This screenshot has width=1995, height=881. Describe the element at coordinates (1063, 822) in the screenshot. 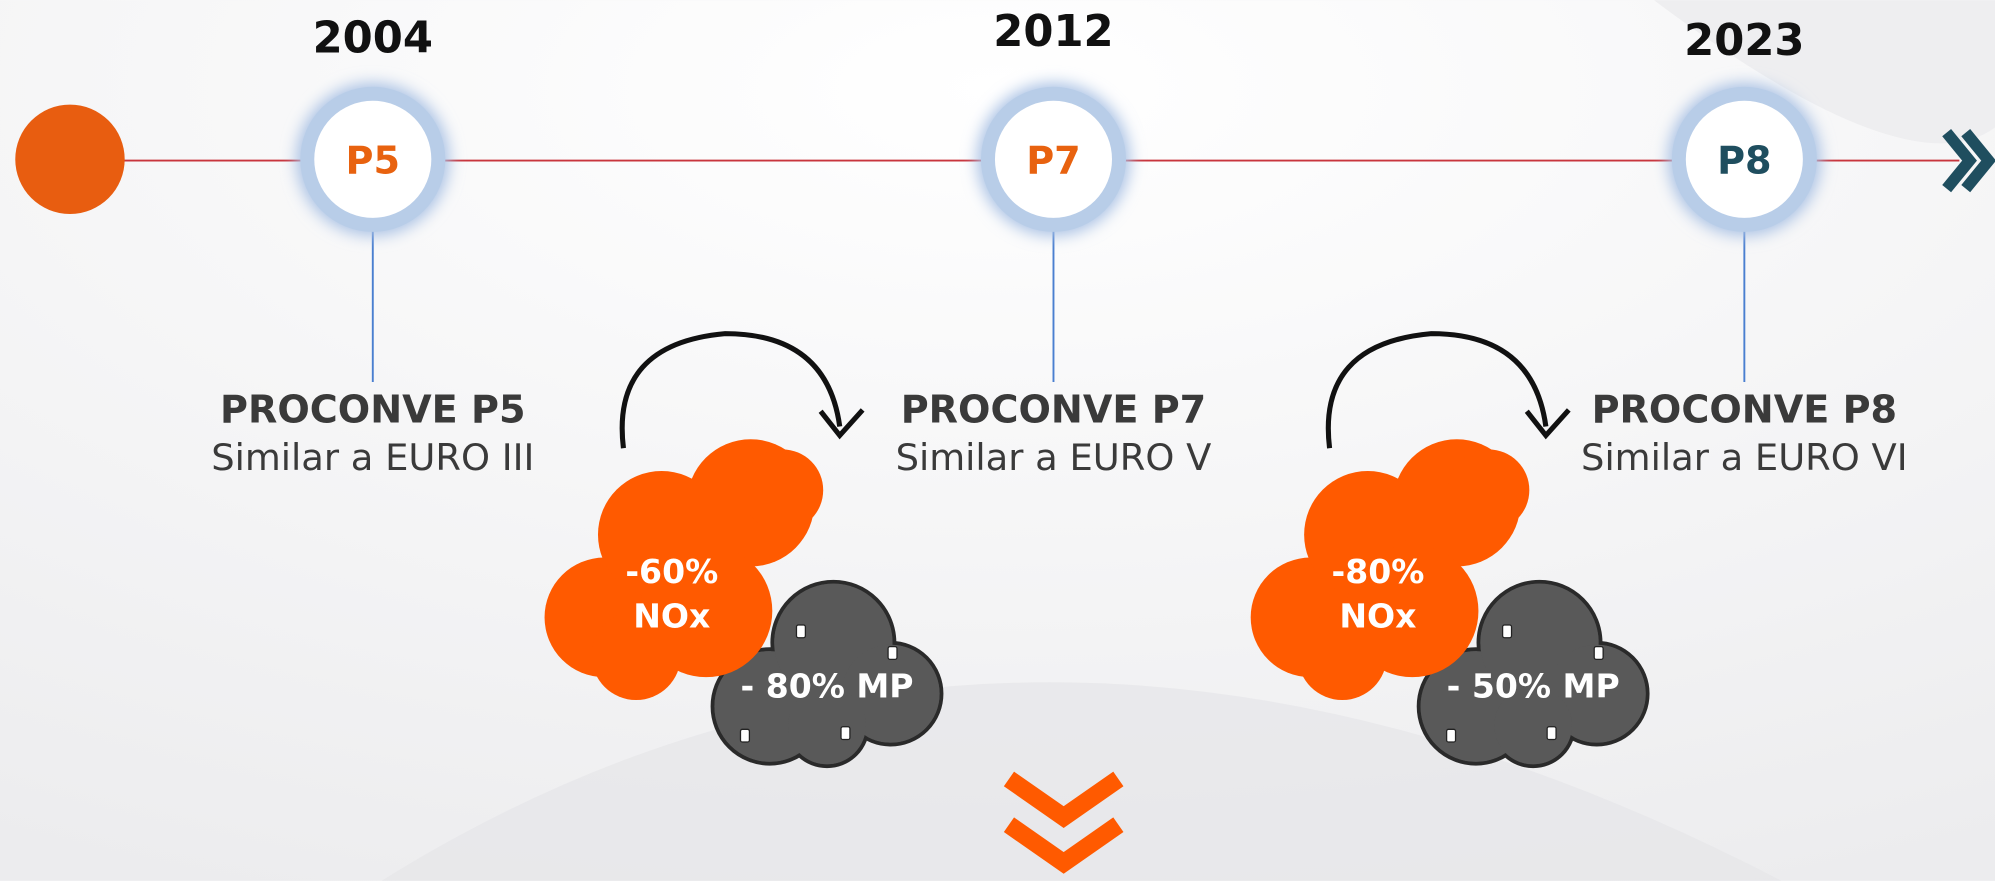

I see `down-chevron` at that location.